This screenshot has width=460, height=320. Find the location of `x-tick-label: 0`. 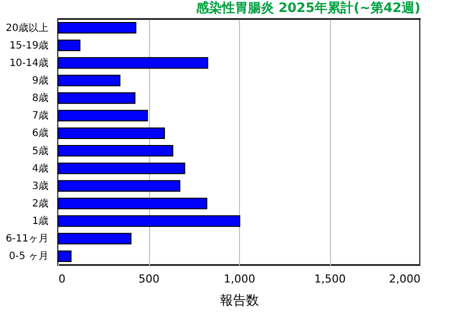

x-tick-label: 0 is located at coordinates (62, 279).